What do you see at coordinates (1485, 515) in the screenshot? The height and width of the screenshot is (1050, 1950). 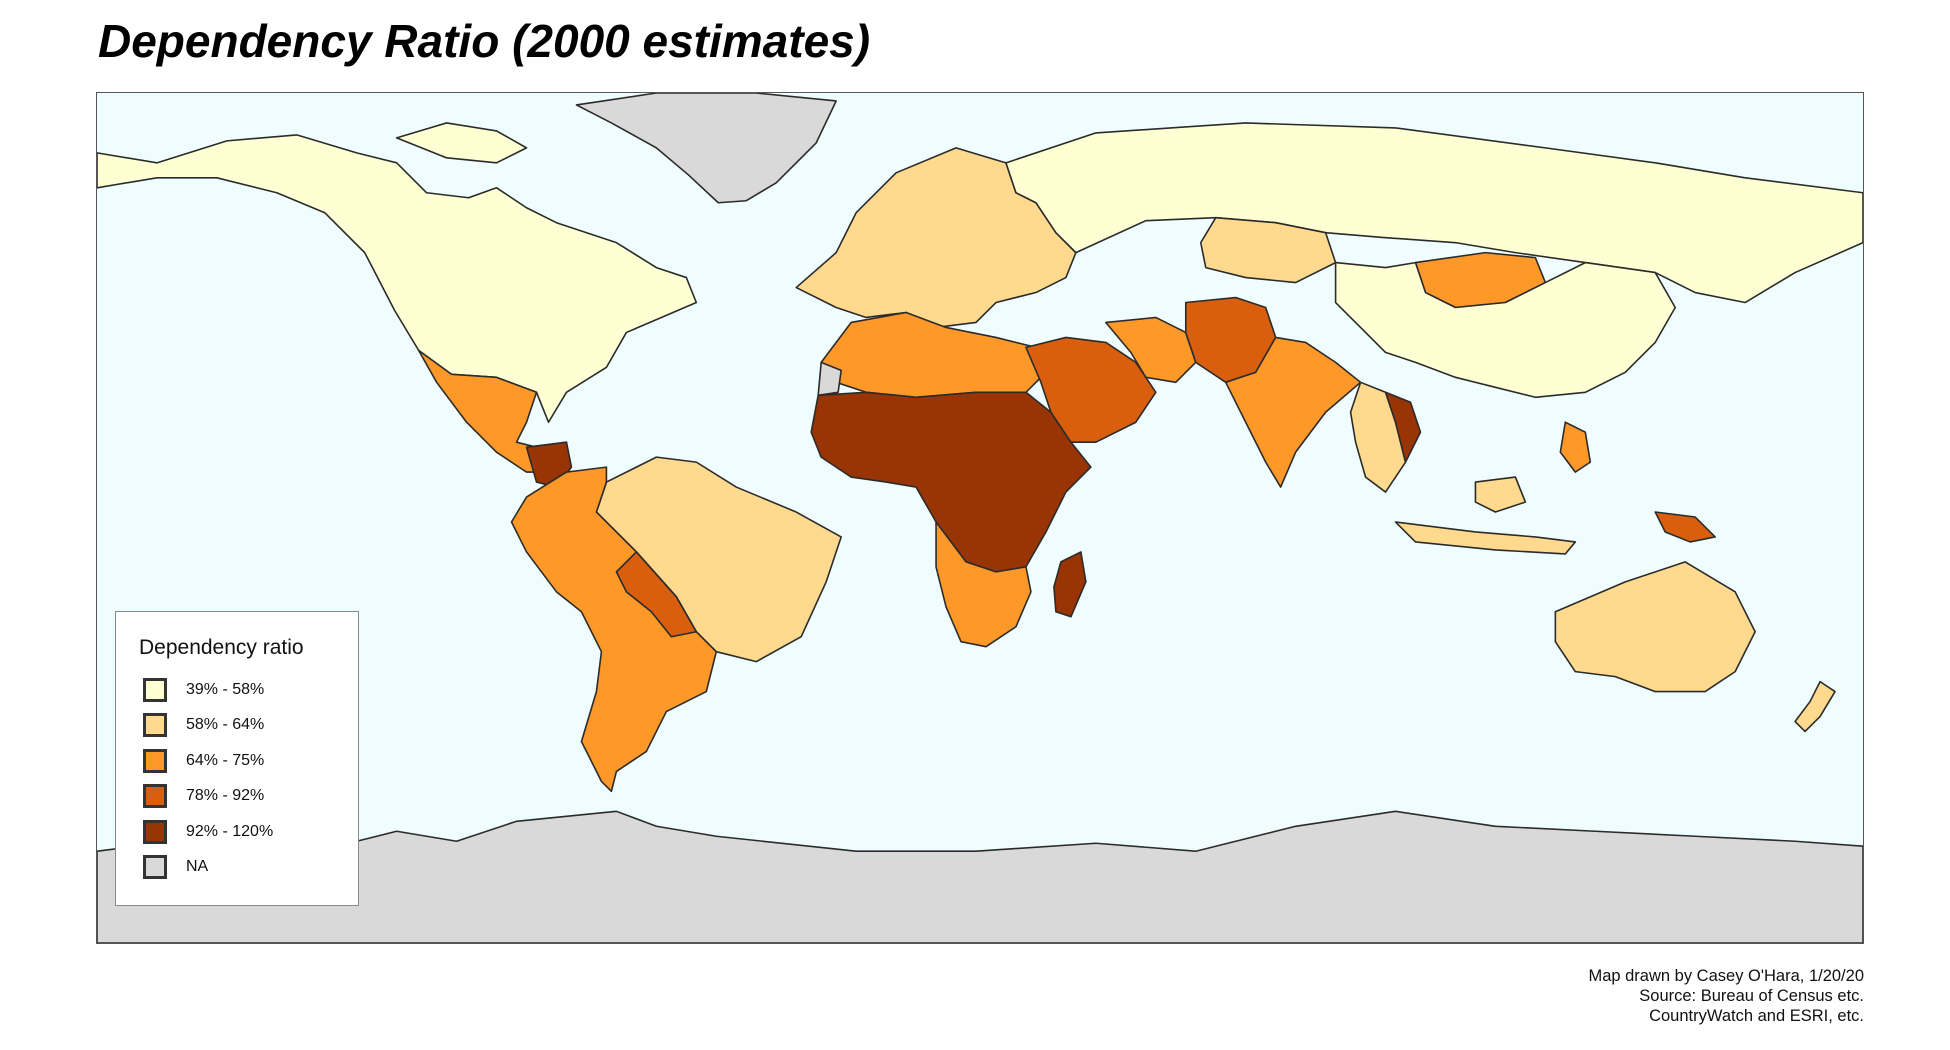 I see `region-indonesia` at bounding box center [1485, 515].